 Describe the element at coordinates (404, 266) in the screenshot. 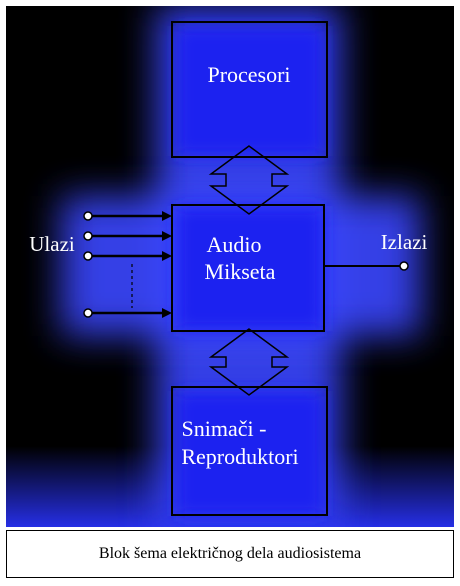

I see `output-terminal` at that location.